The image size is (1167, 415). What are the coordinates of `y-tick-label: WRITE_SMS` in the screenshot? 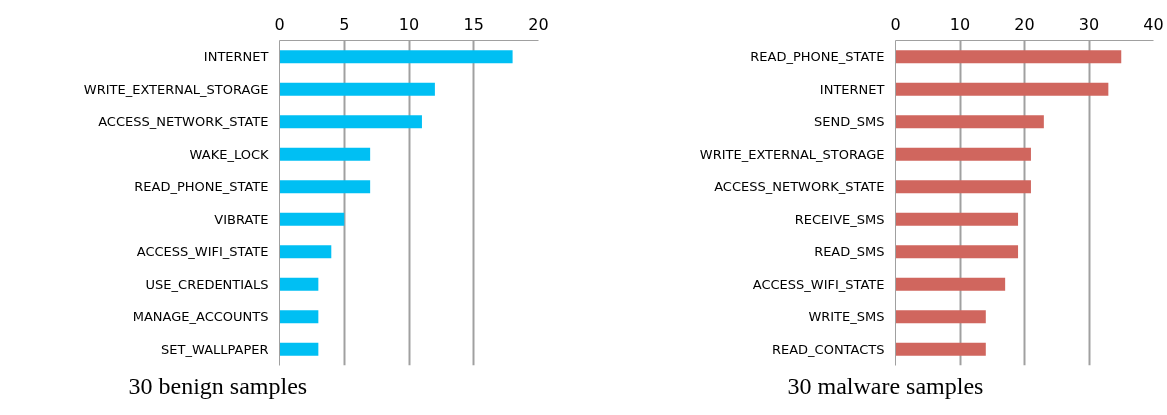 It's located at (846, 317).